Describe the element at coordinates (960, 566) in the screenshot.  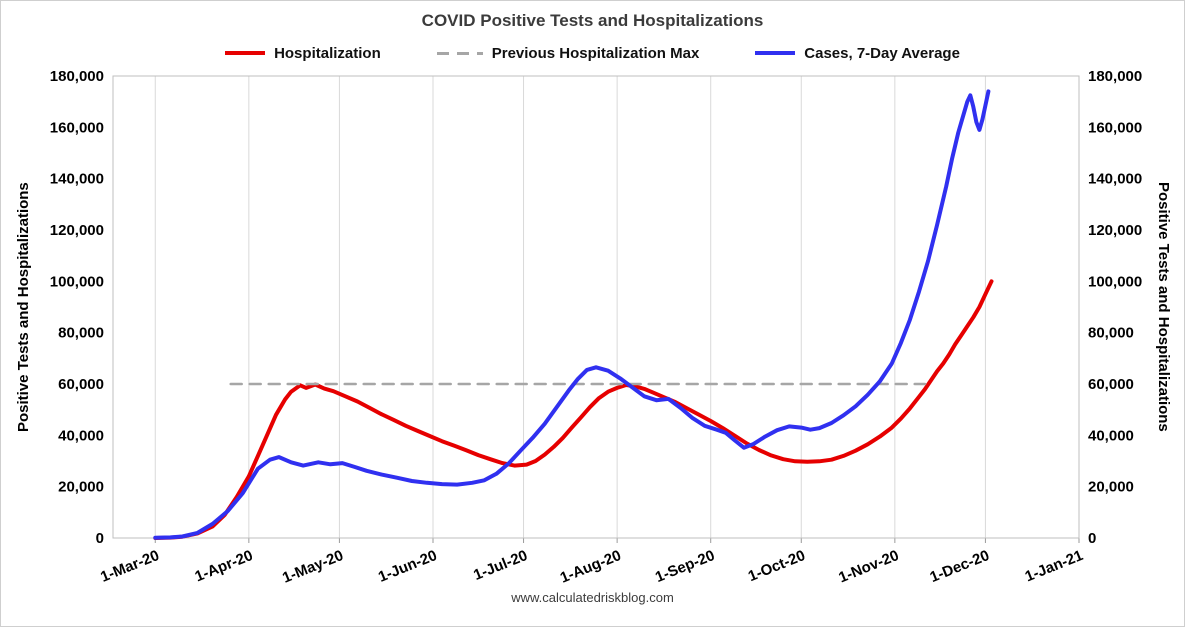
I see `x-tick-label: 1-Dec-20` at that location.